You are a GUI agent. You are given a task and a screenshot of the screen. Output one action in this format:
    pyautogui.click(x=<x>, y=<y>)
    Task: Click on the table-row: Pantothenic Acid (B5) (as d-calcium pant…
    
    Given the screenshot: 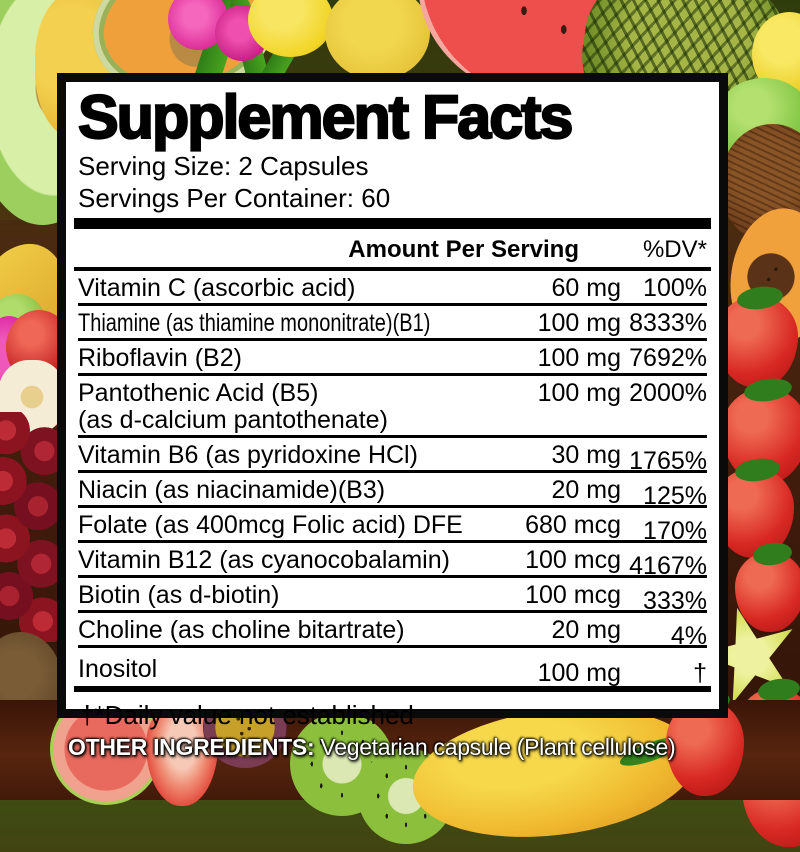 What is the action you would take?
    pyautogui.click(x=392, y=407)
    